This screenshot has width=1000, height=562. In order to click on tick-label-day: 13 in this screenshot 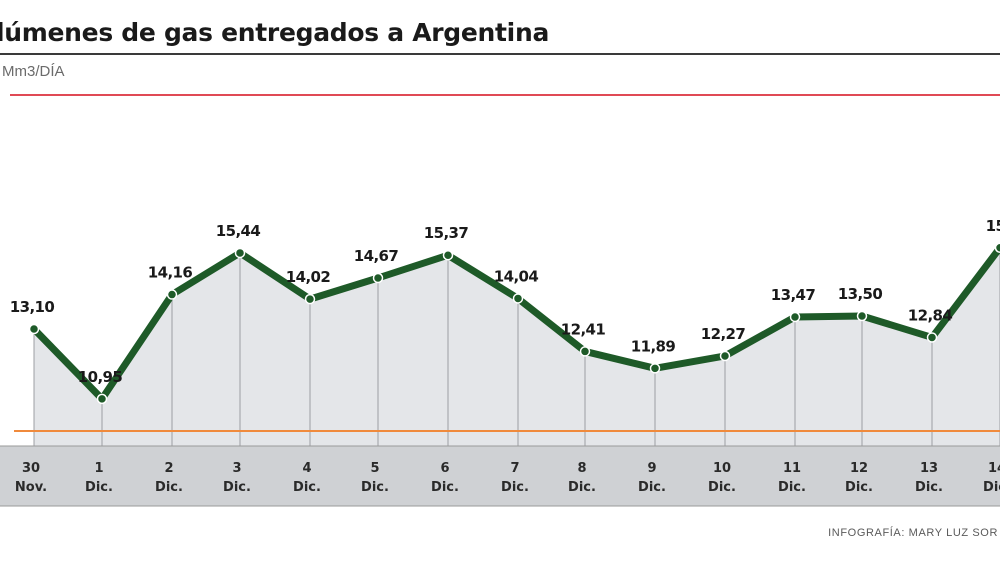, I will do `click(929, 468)`.